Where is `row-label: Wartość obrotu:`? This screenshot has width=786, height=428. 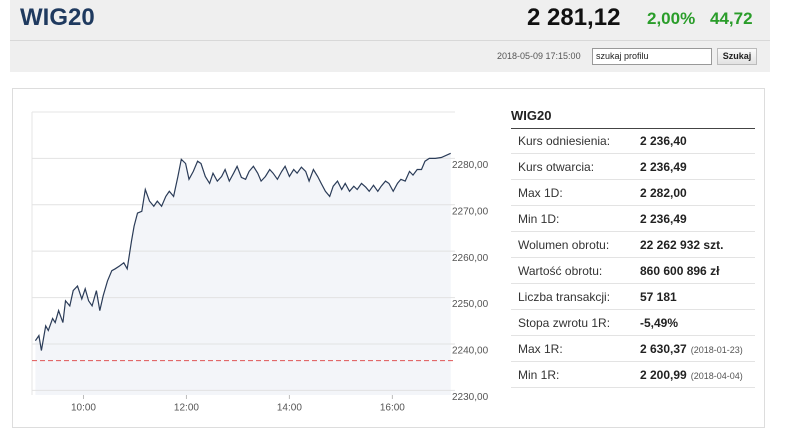
row-label: Wartość obrotu: is located at coordinates (560, 271).